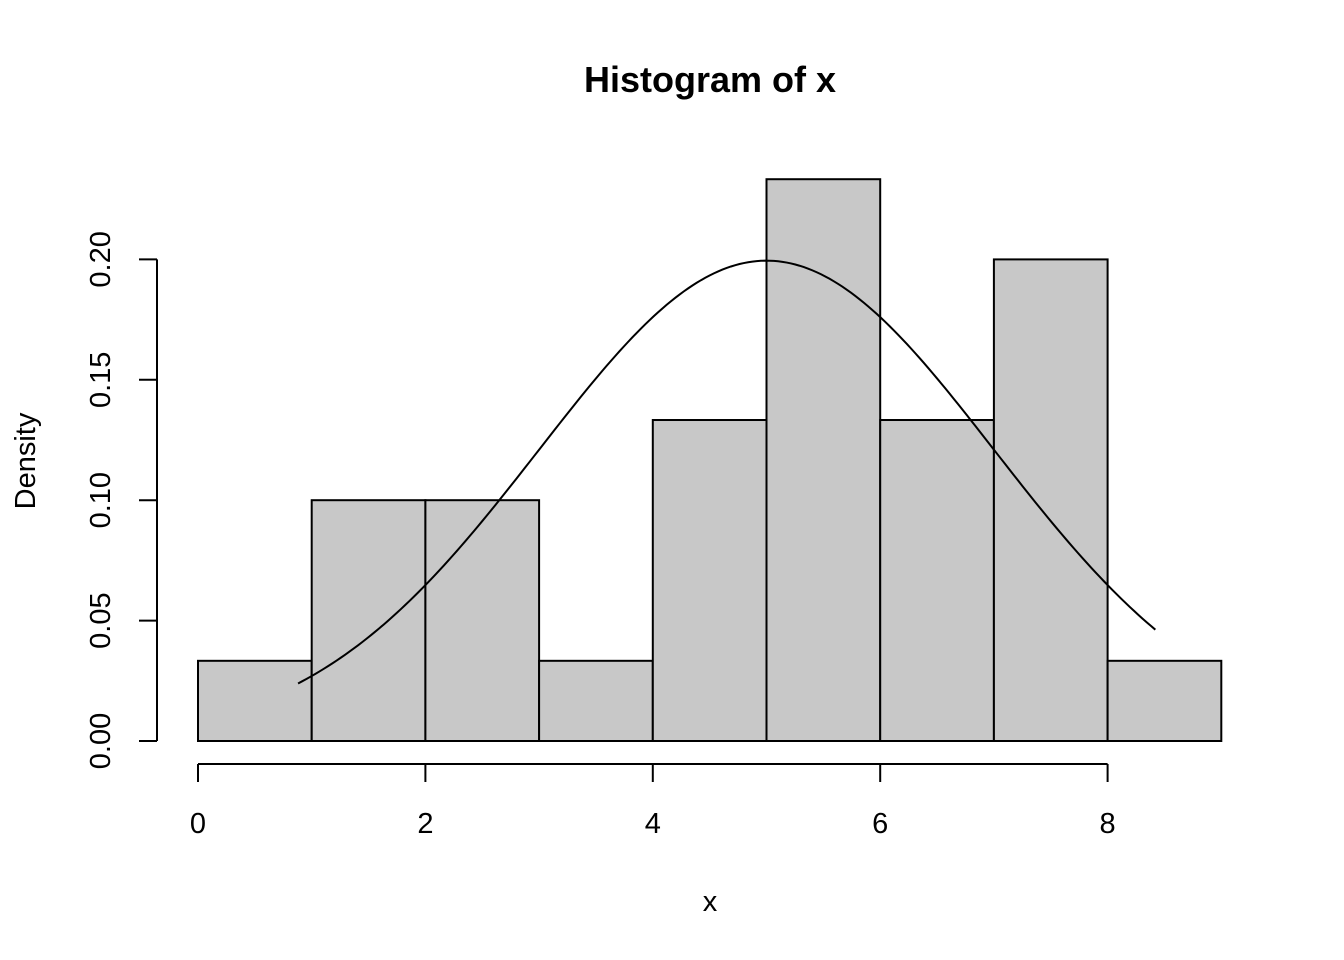 The width and height of the screenshot is (1344, 960). What do you see at coordinates (1108, 824) in the screenshot?
I see `x-tick-label-4: 8` at bounding box center [1108, 824].